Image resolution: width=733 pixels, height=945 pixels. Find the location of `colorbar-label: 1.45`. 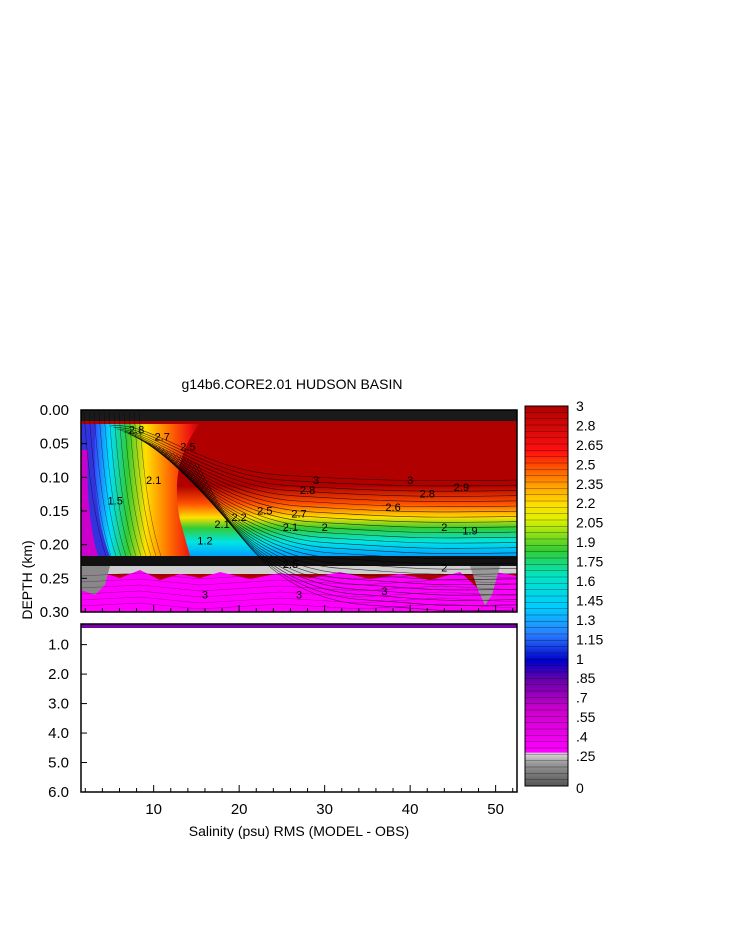

colorbar-label: 1.45 is located at coordinates (589, 600).